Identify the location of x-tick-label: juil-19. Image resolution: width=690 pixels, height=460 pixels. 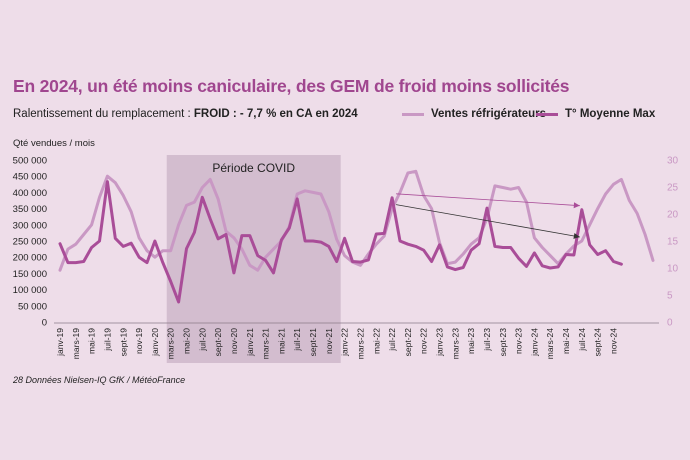
(107, 340).